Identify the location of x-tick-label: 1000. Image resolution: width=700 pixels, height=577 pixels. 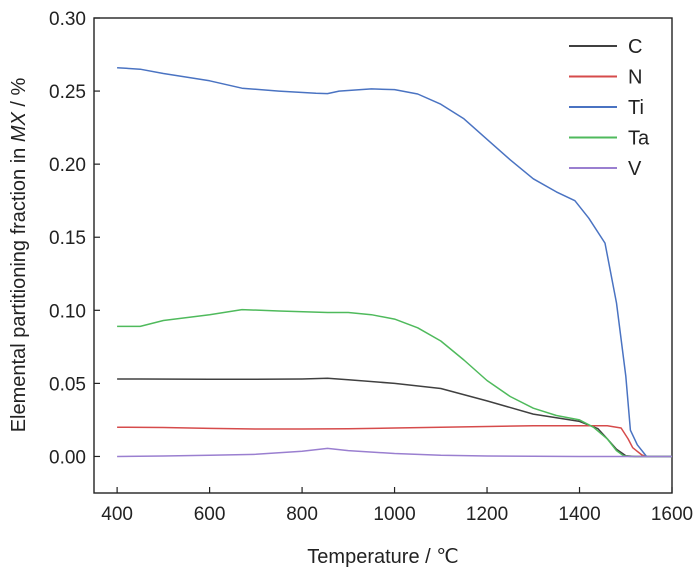
(394, 514).